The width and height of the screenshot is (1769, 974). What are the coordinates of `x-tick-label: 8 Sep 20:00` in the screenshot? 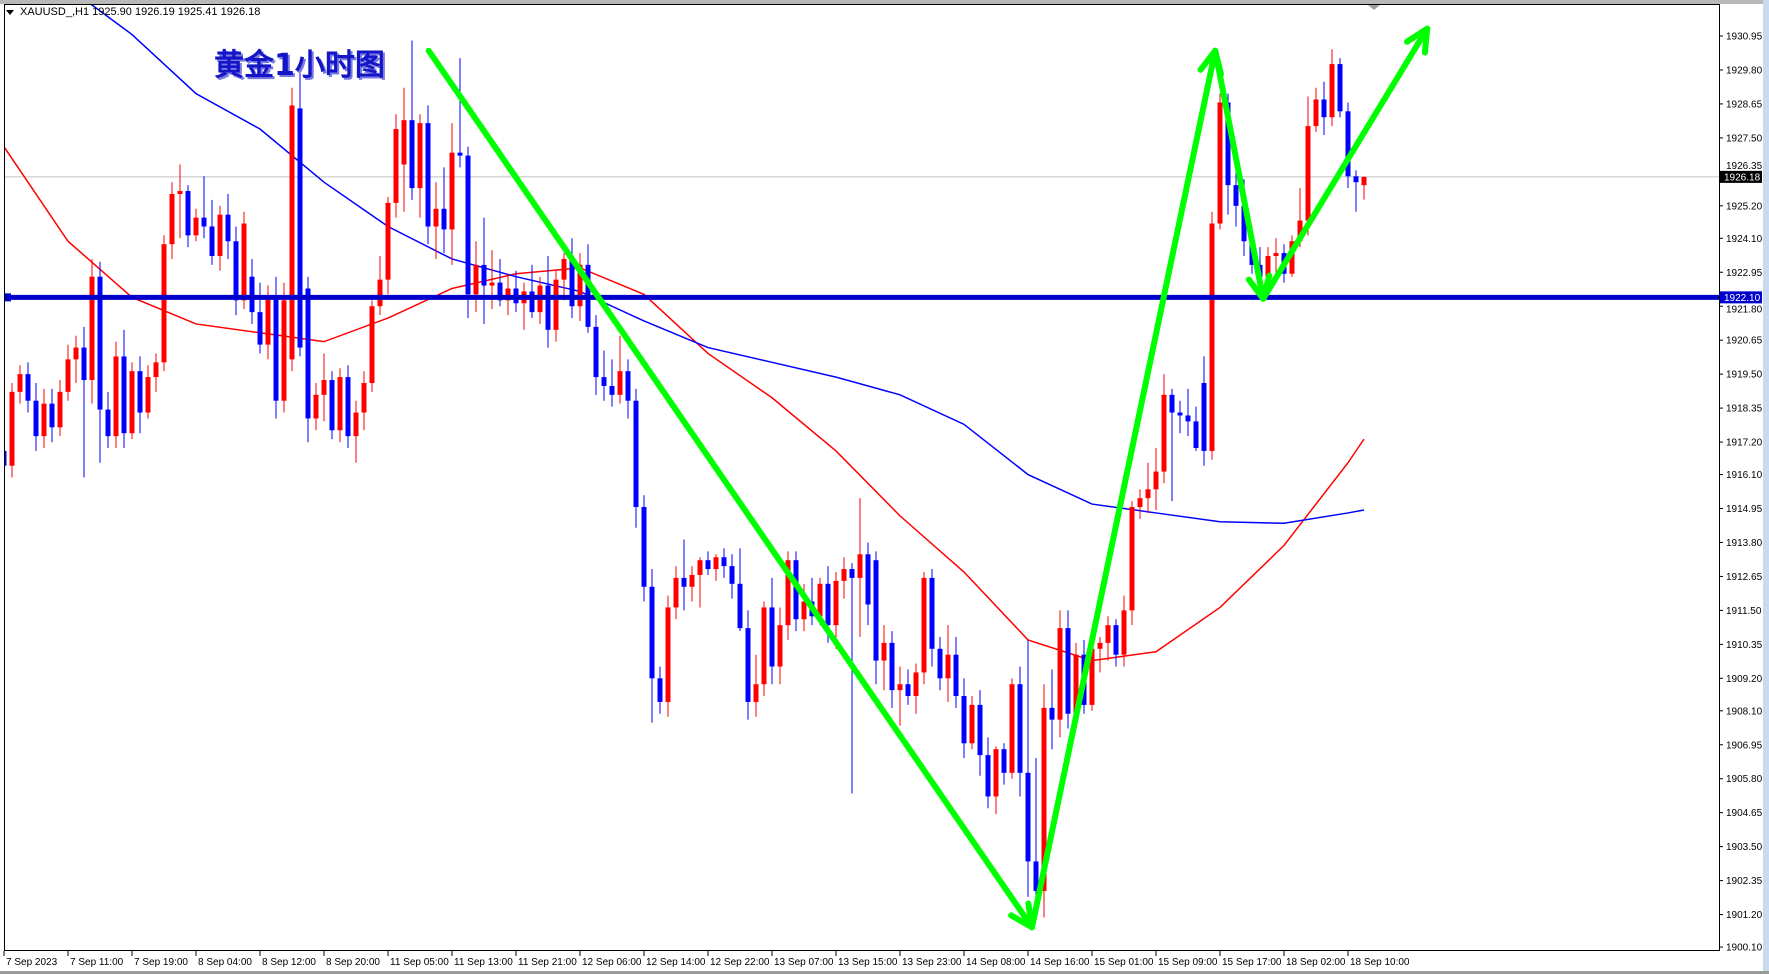 It's located at (353, 962).